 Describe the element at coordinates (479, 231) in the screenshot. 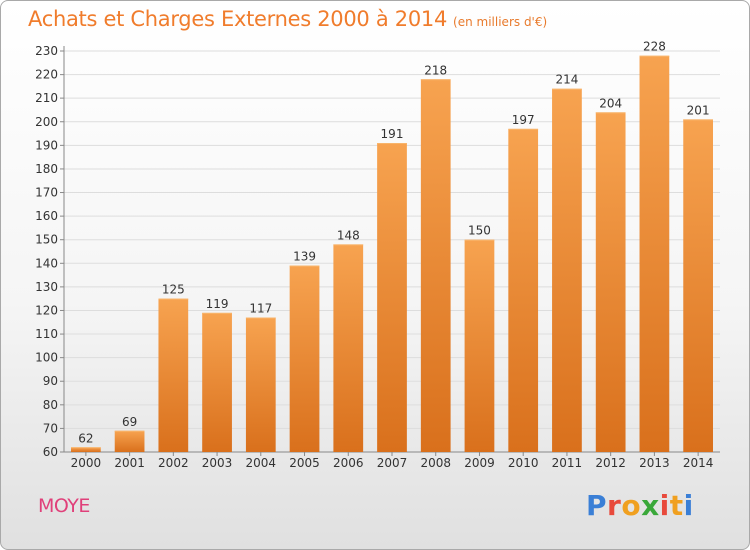

I see `data-label: 150` at that location.